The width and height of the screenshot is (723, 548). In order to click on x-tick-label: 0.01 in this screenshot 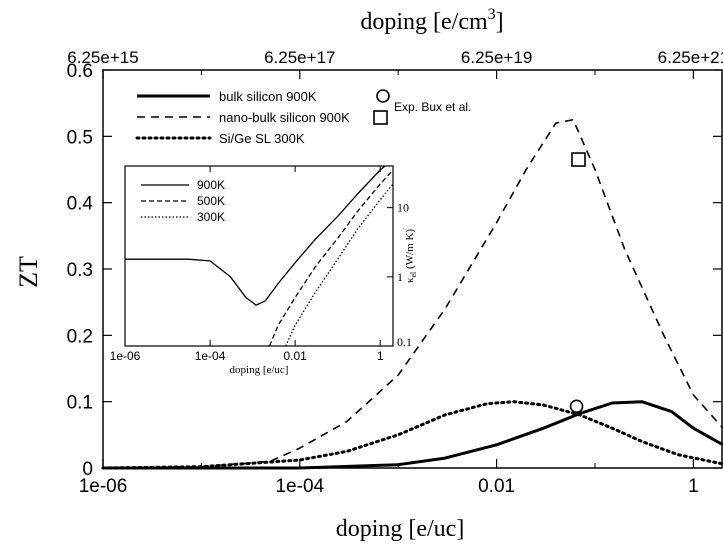, I will do `click(496, 486)`.